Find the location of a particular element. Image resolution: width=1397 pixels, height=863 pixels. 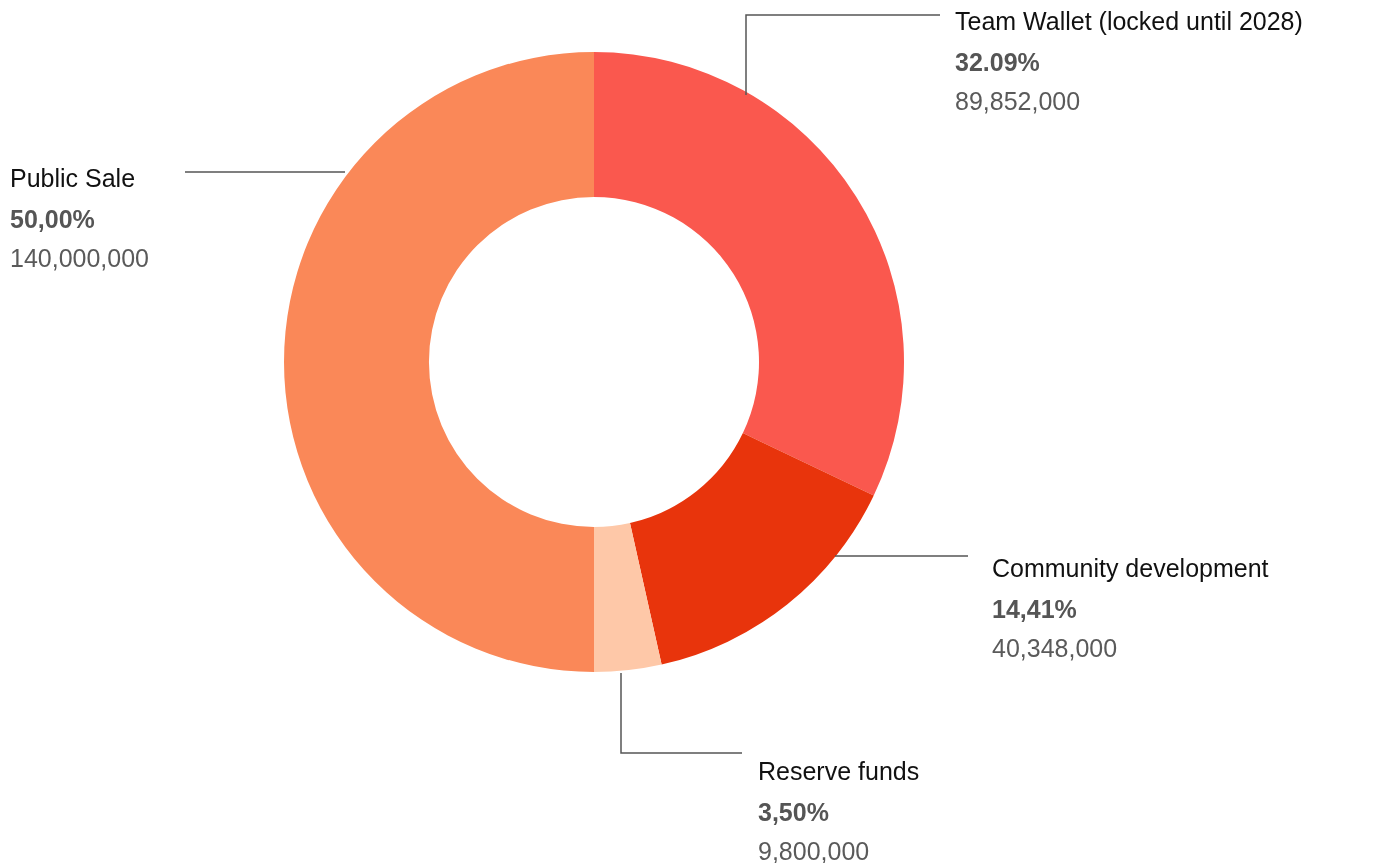

data-label: 3,50% is located at coordinates (793, 812).